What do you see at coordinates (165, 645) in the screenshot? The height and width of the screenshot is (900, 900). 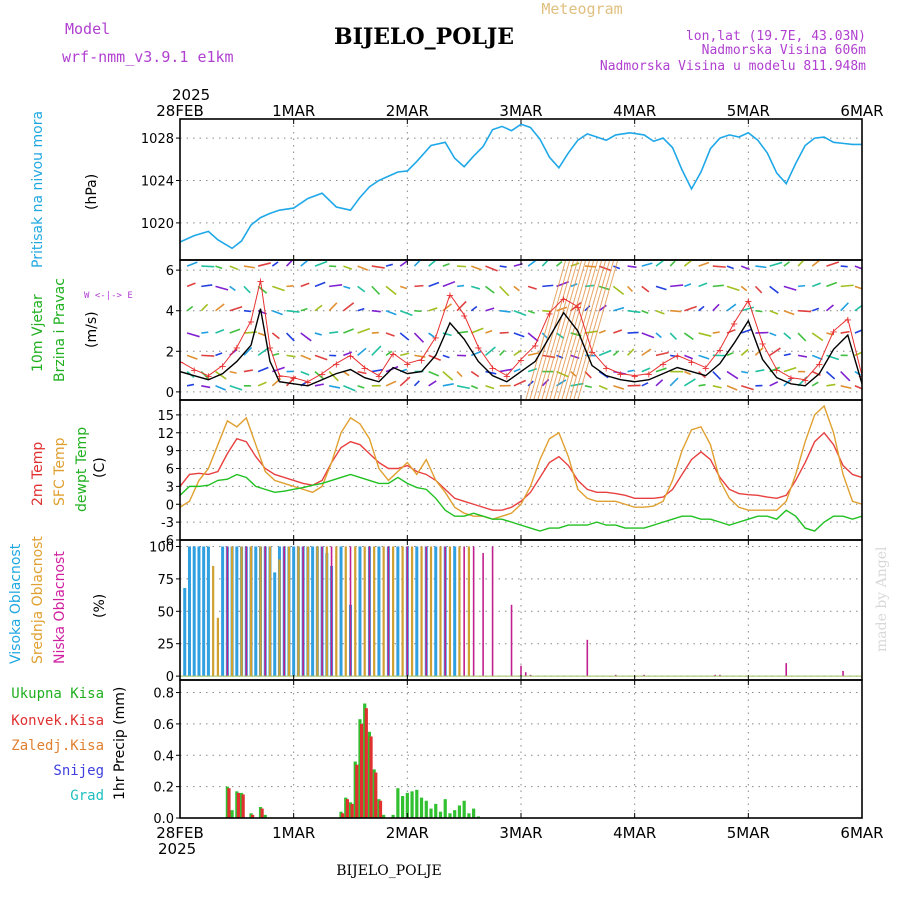 I see `y-tick-label: 25` at bounding box center [165, 645].